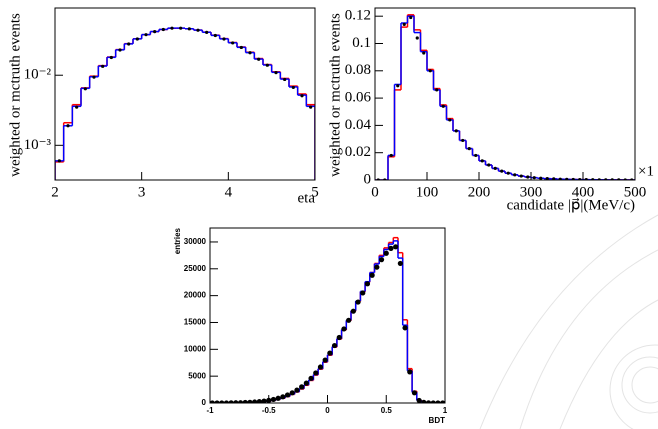 Image resolution: width=658 pixels, height=429 pixels. Describe the element at coordinates (307, 198) in the screenshot. I see `x-axis-label: eta` at that location.